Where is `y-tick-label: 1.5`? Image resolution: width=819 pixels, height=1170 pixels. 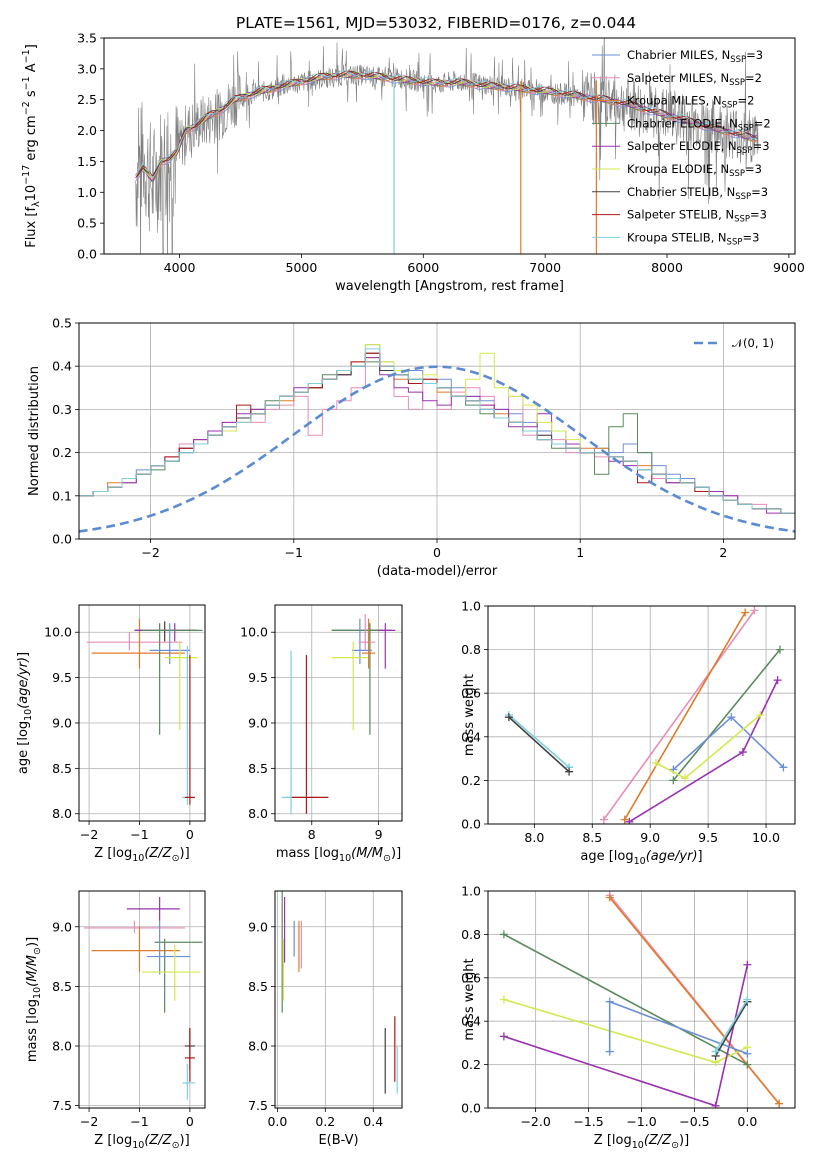
y-tick-label: 1.5 is located at coordinates (87, 161).